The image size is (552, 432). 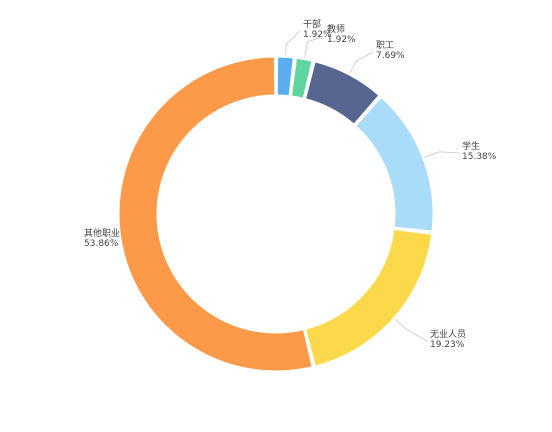 I want to click on slice-value-label-2: 7.69%, so click(x=390, y=56).